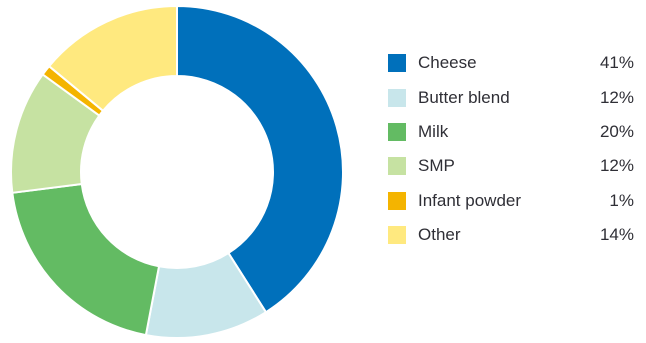 This screenshot has width=646, height=343. Describe the element at coordinates (433, 131) in the screenshot. I see `legend-label-milk: Milk` at that location.